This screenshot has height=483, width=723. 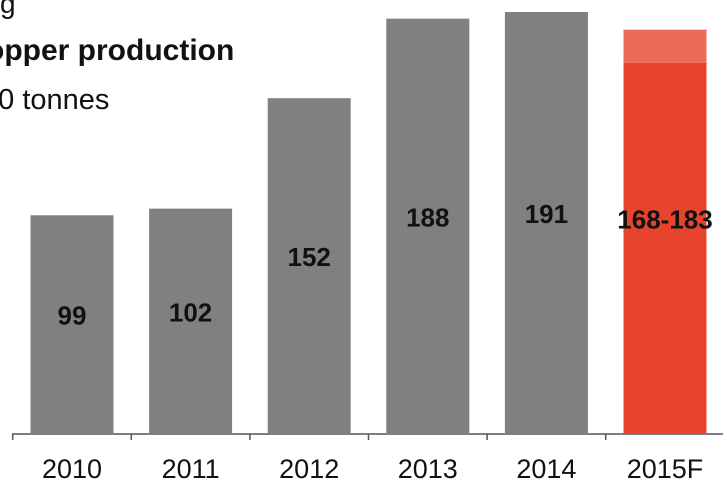 What do you see at coordinates (190, 312) in the screenshot?
I see `data-label: 102` at bounding box center [190, 312].